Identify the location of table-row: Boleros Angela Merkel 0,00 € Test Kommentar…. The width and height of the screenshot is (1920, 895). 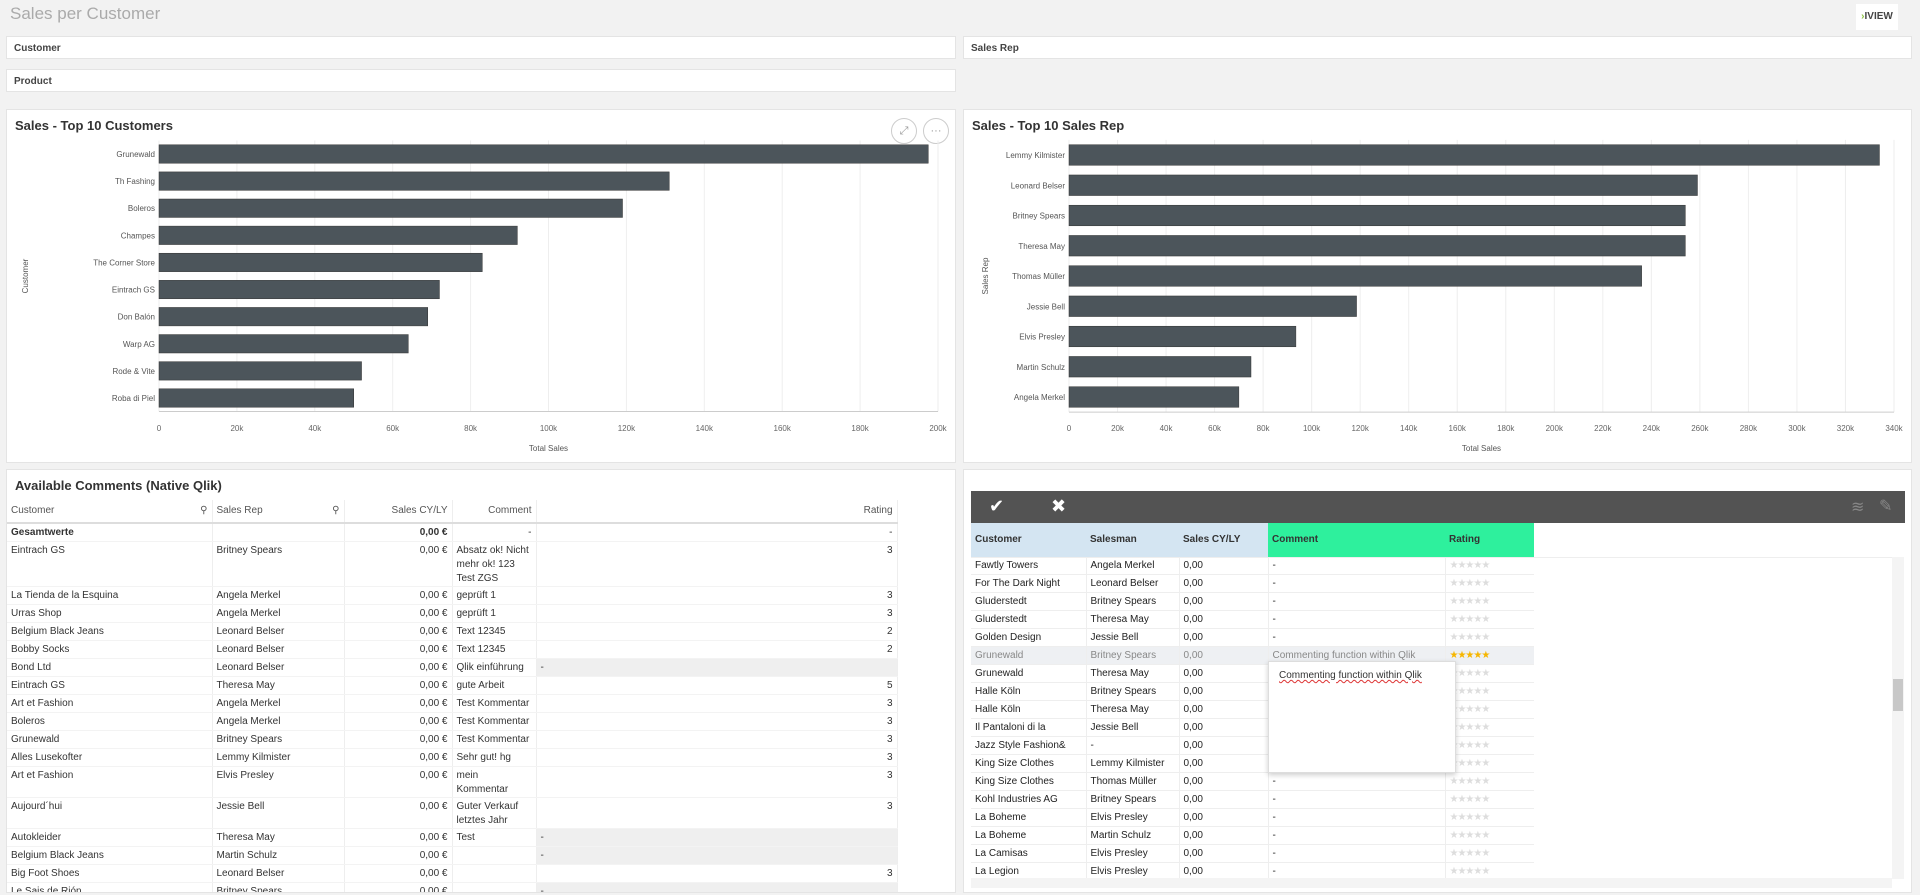
(452, 721).